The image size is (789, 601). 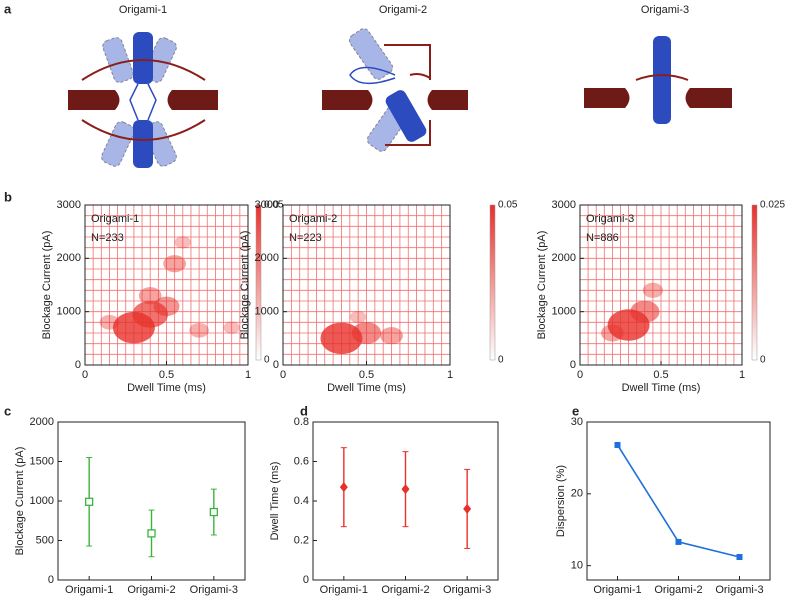 What do you see at coordinates (45, 540) in the screenshot?
I see `y-tick-label: 500` at bounding box center [45, 540].